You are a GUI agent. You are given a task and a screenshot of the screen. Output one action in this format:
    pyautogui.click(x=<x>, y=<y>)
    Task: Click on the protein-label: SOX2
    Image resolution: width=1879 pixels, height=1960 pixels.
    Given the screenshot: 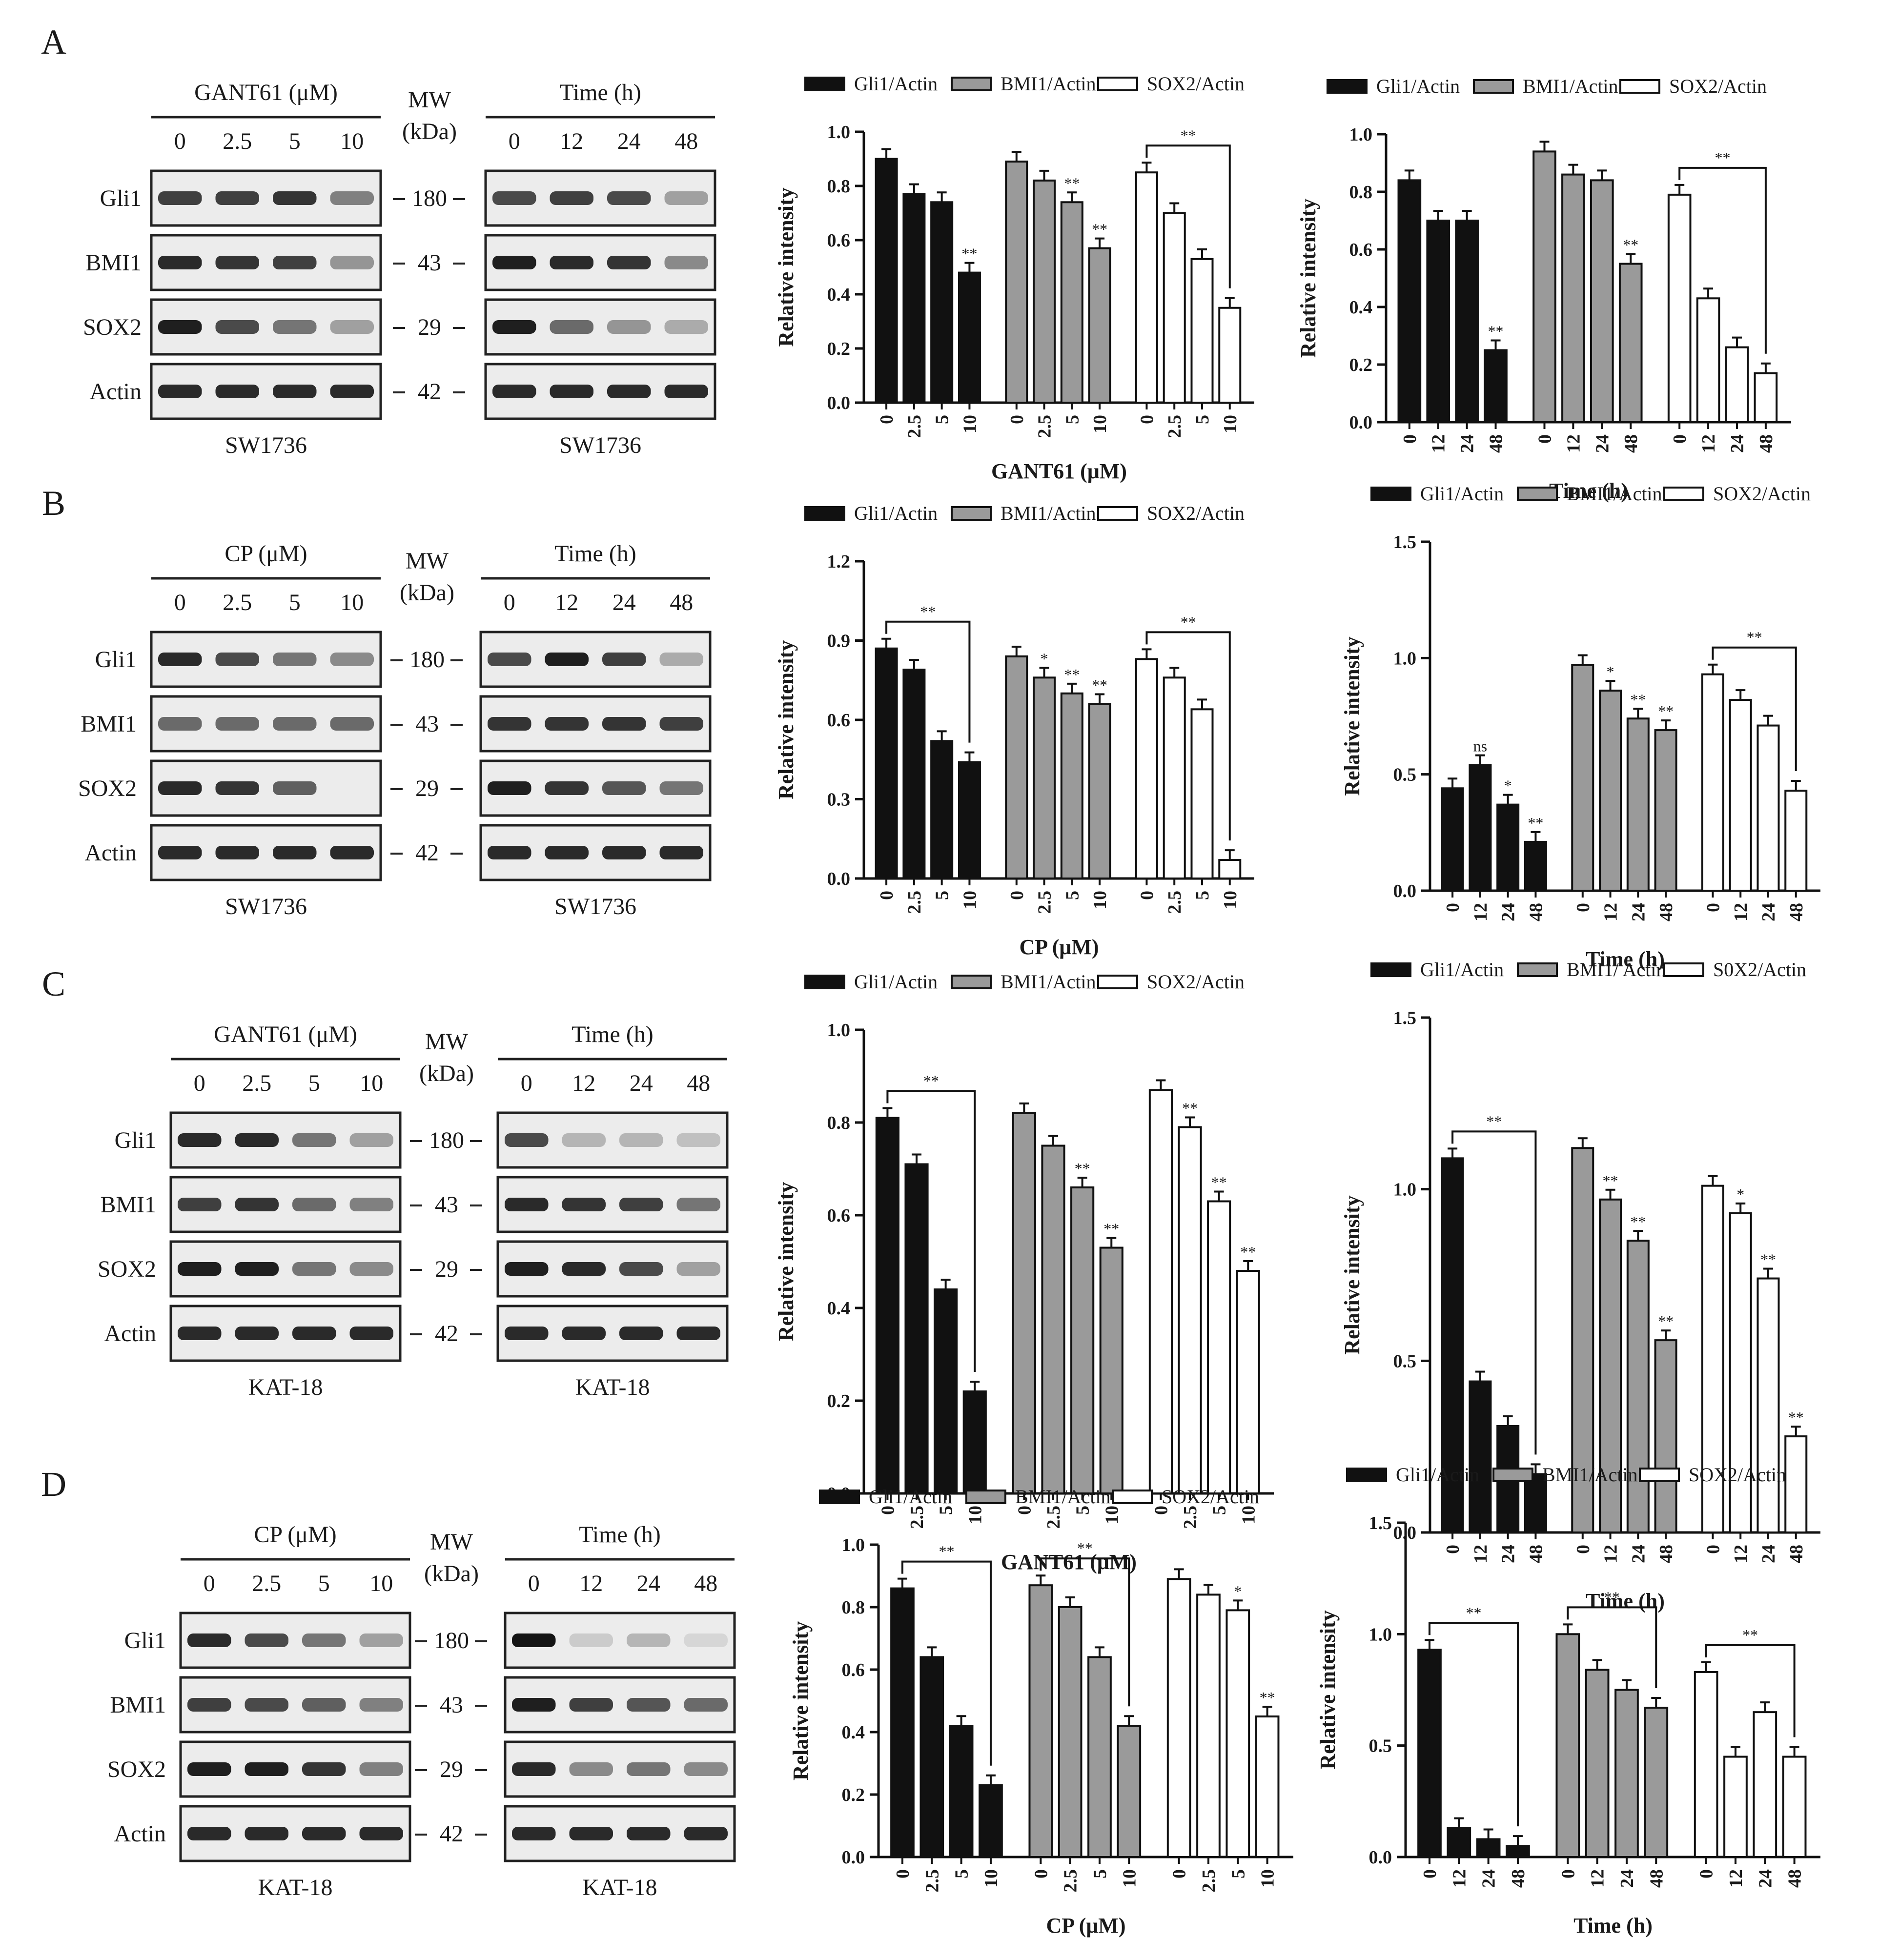 What is the action you would take?
    pyautogui.click(x=127, y=1269)
    